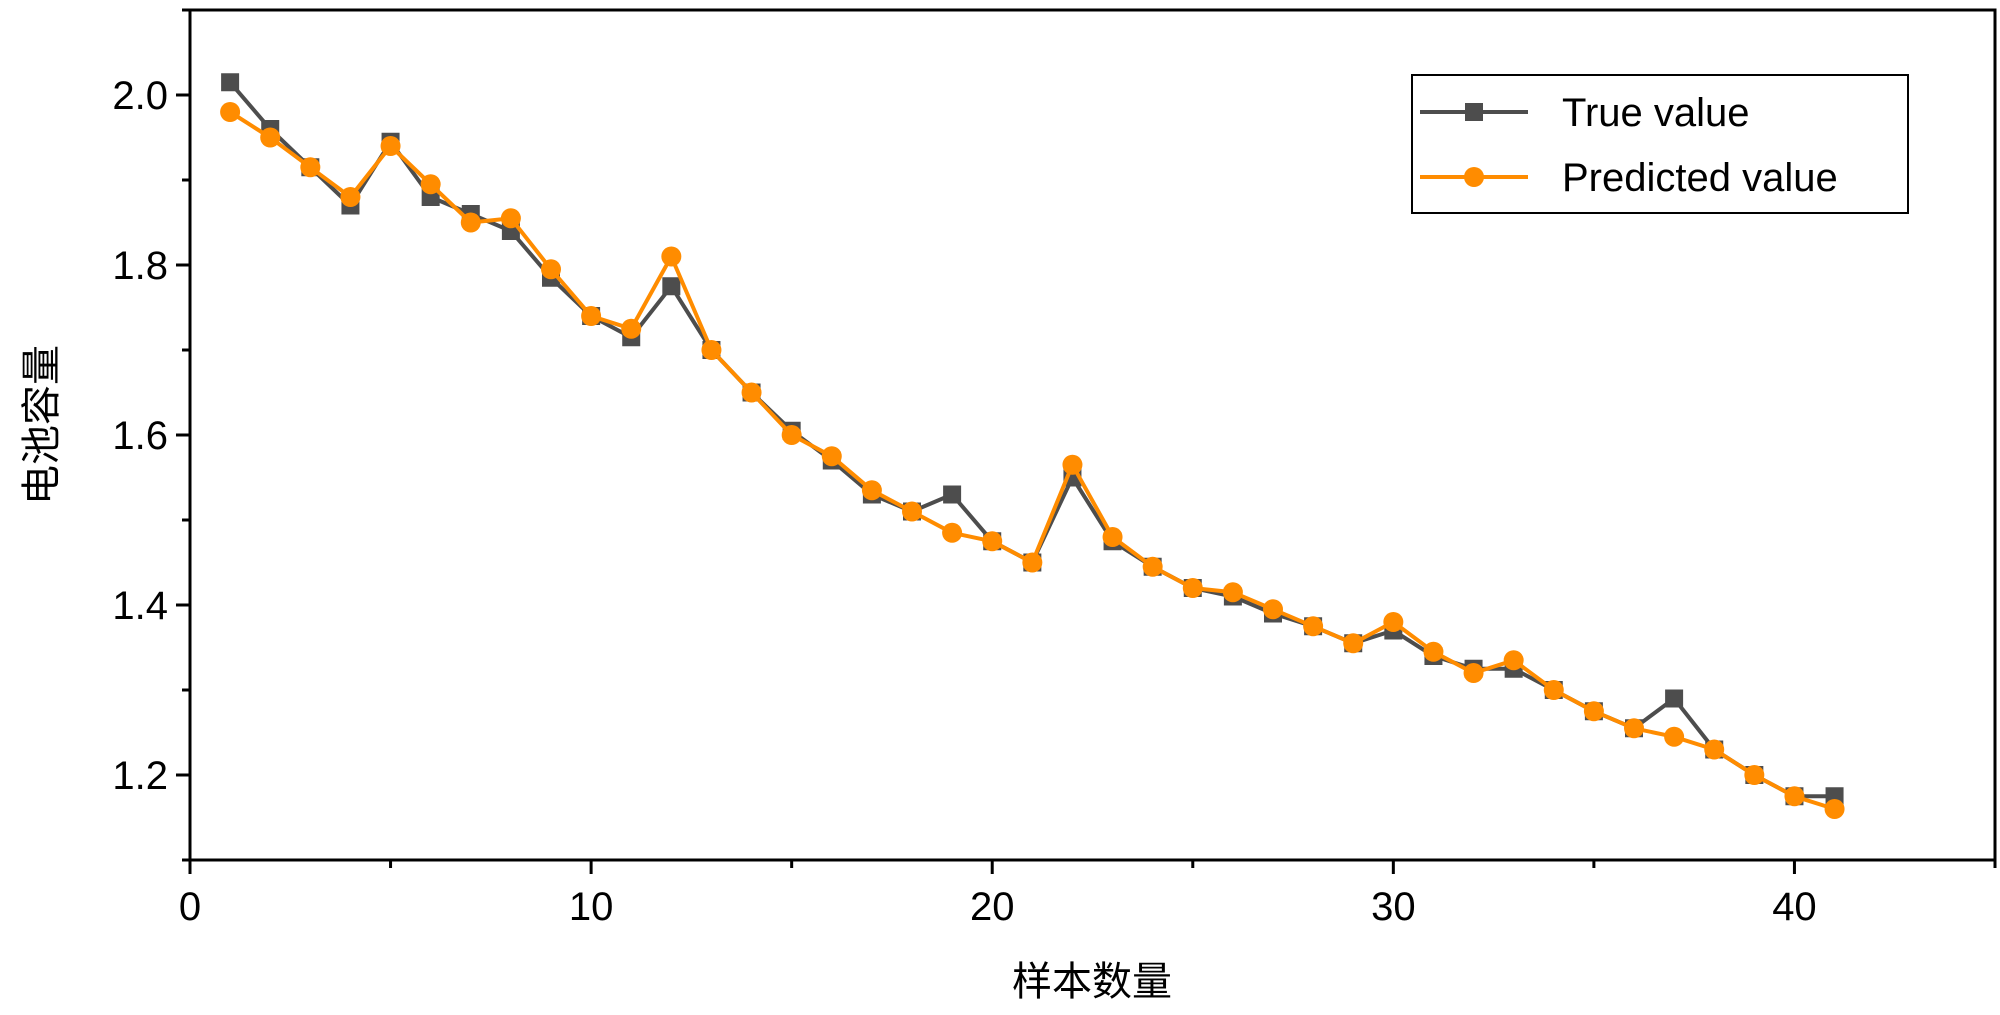 This screenshot has height=1015, width=2000. I want to click on x-axis-title: 样本数量, so click(1092, 982).